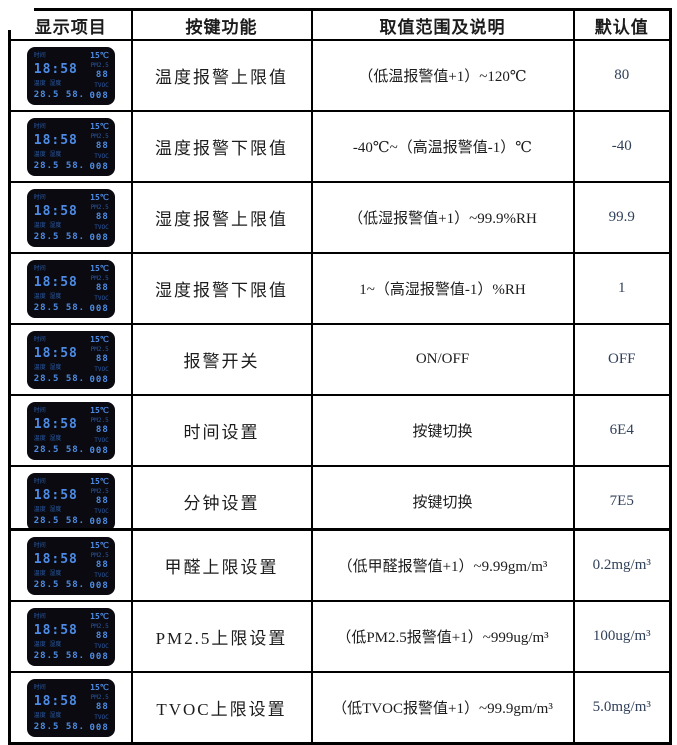 This screenshot has width=677, height=745. What do you see at coordinates (221, 146) in the screenshot?
I see `key-function-cell: 温度报警下限值` at bounding box center [221, 146].